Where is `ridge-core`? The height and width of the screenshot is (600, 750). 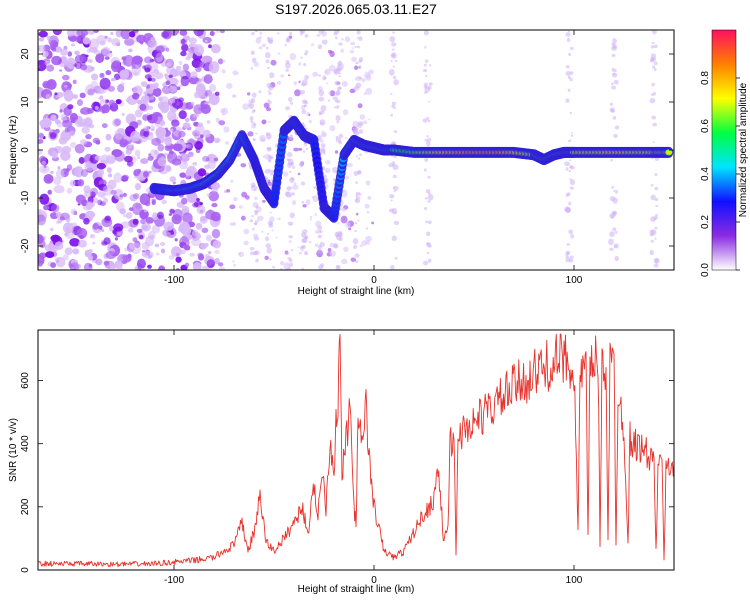
ridge-core is located at coordinates (668, 152).